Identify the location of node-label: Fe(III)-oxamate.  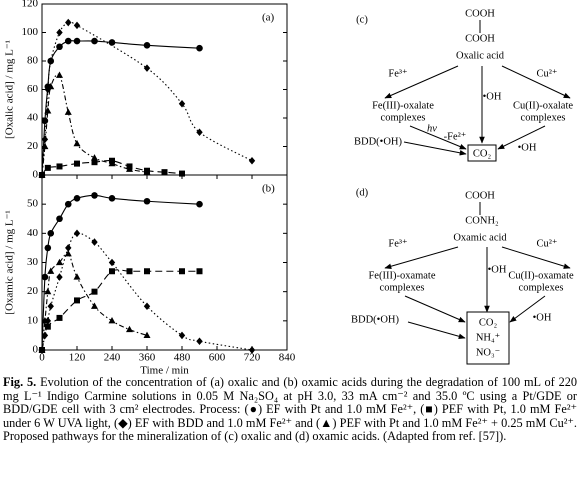
(401, 275).